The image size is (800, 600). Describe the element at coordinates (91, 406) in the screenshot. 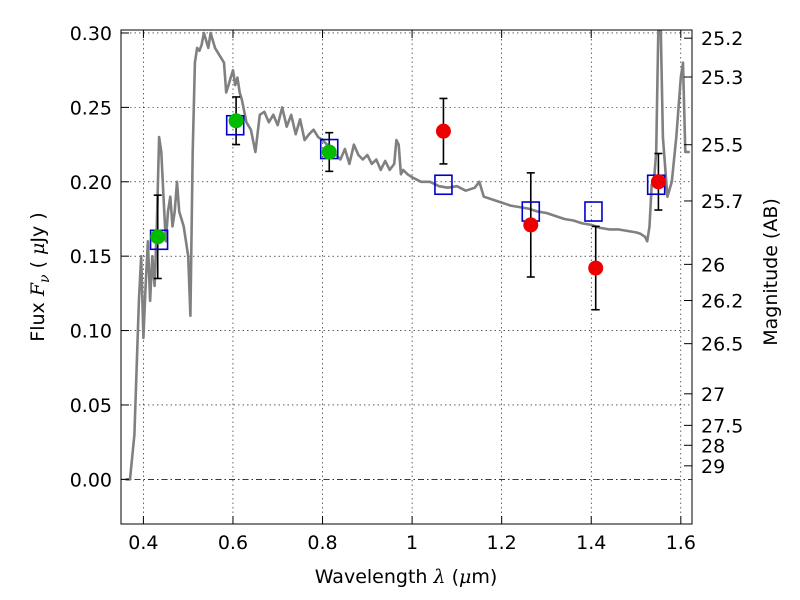

I see `y-tick-label: 0.05` at that location.